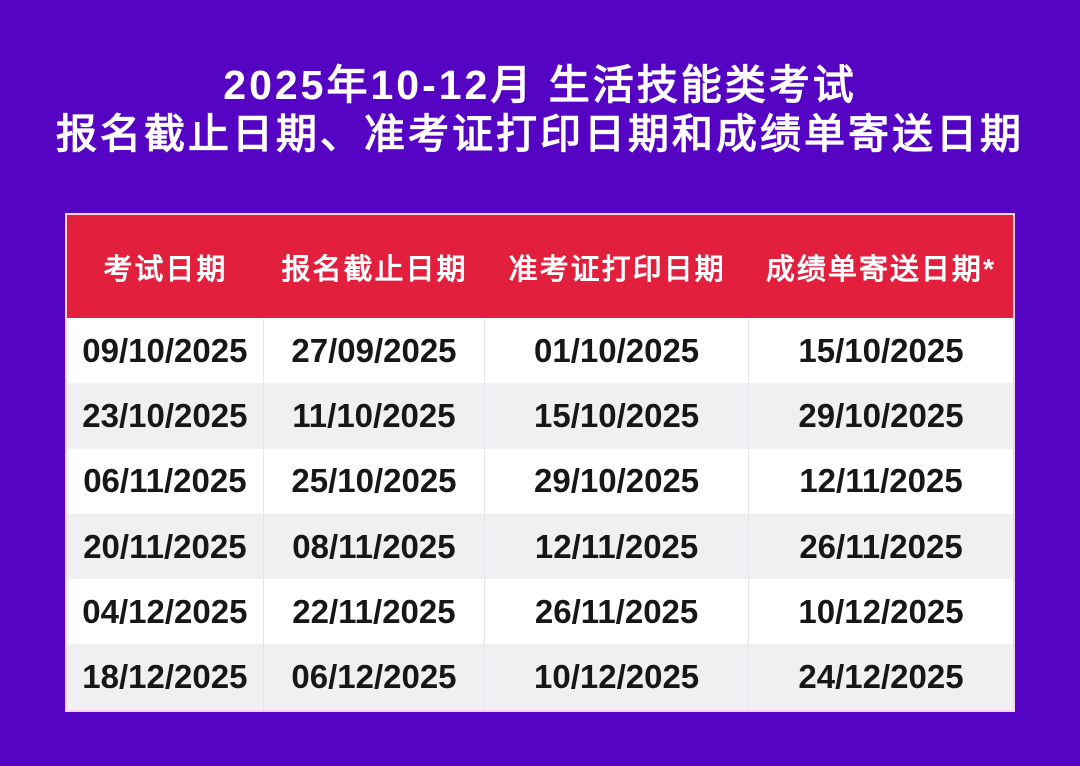 Image resolution: width=1080 pixels, height=766 pixels. Describe the element at coordinates (374, 269) in the screenshot. I see `column-header-registration-deadline: 报名截止日期` at that location.